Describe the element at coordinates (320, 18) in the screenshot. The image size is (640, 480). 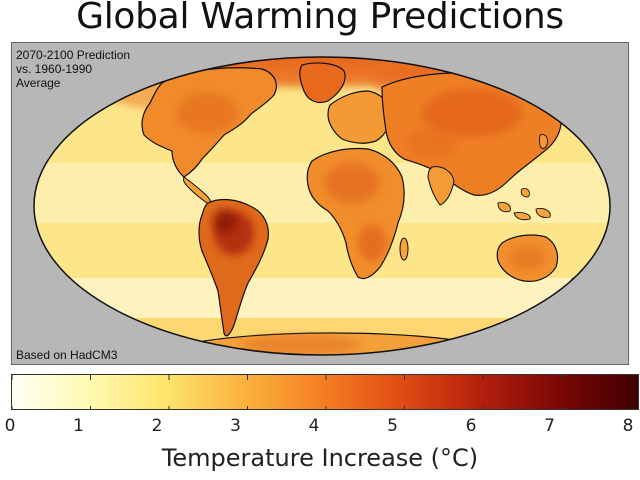
I see `map-title: Global Warming Predictions` at that location.